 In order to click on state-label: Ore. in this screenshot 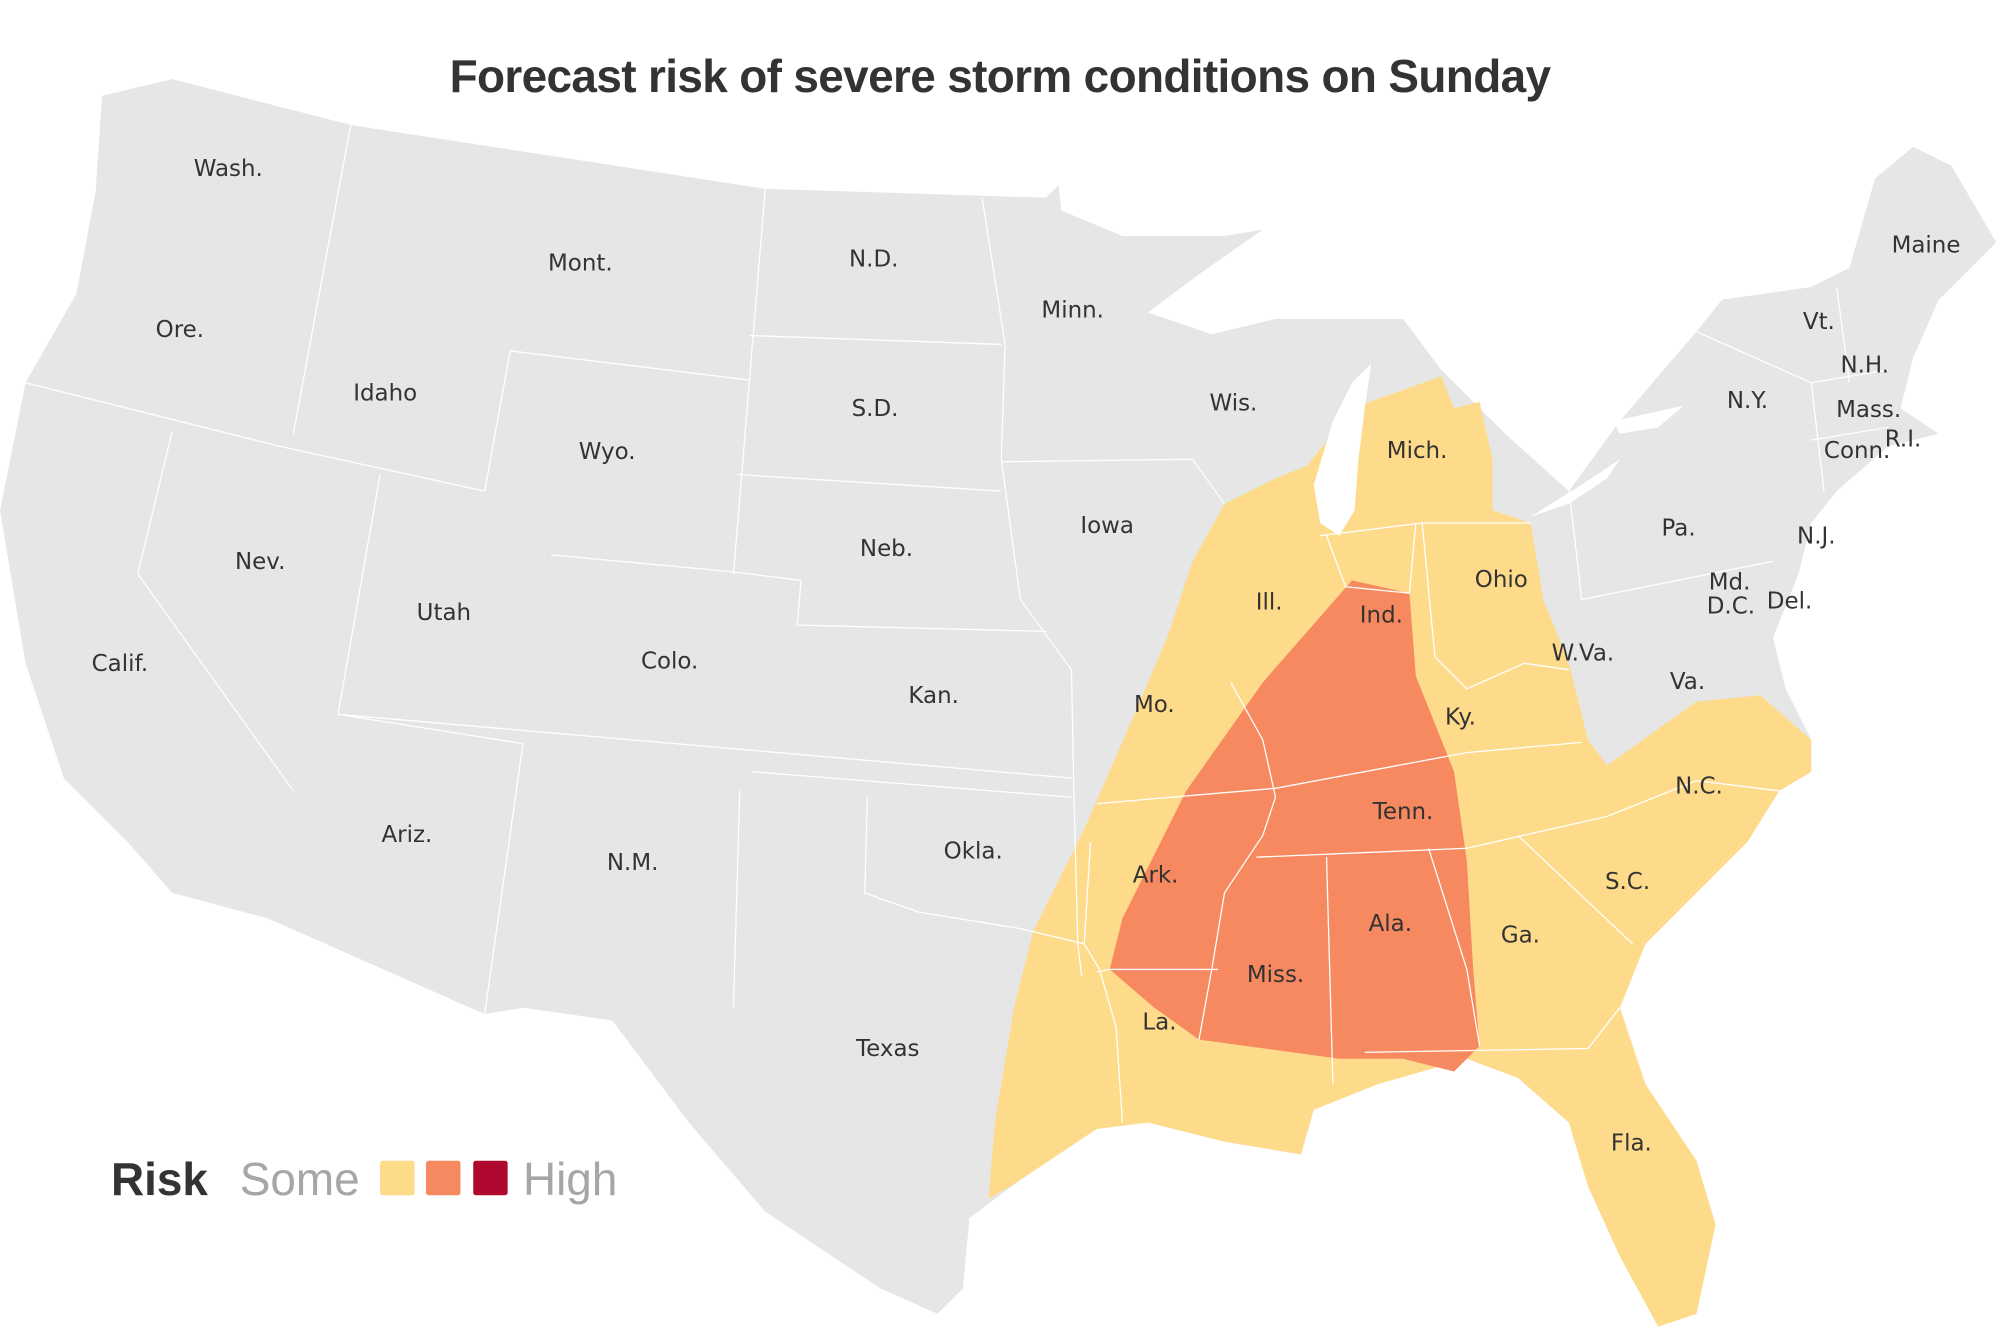, I will do `click(180, 330)`.